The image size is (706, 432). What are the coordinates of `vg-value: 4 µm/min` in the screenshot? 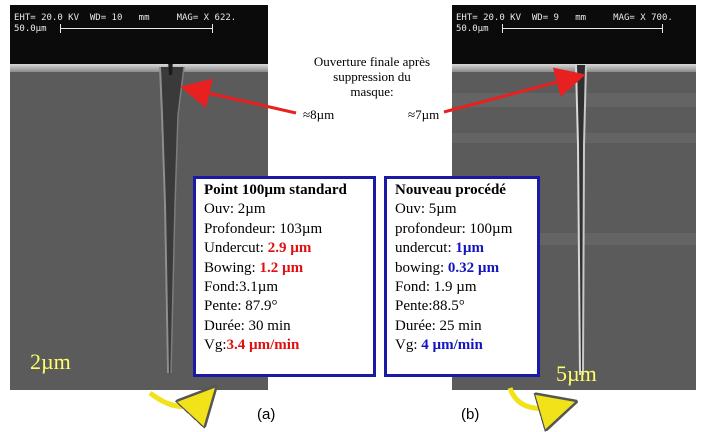 It's located at (452, 345).